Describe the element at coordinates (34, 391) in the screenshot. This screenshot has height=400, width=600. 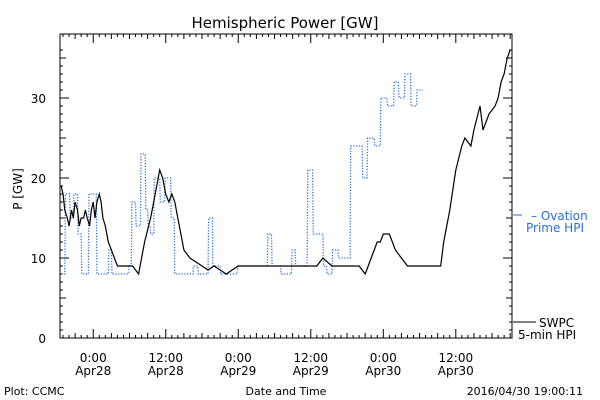
I see `footer-plot-credit: Plot: CCMC` at that location.